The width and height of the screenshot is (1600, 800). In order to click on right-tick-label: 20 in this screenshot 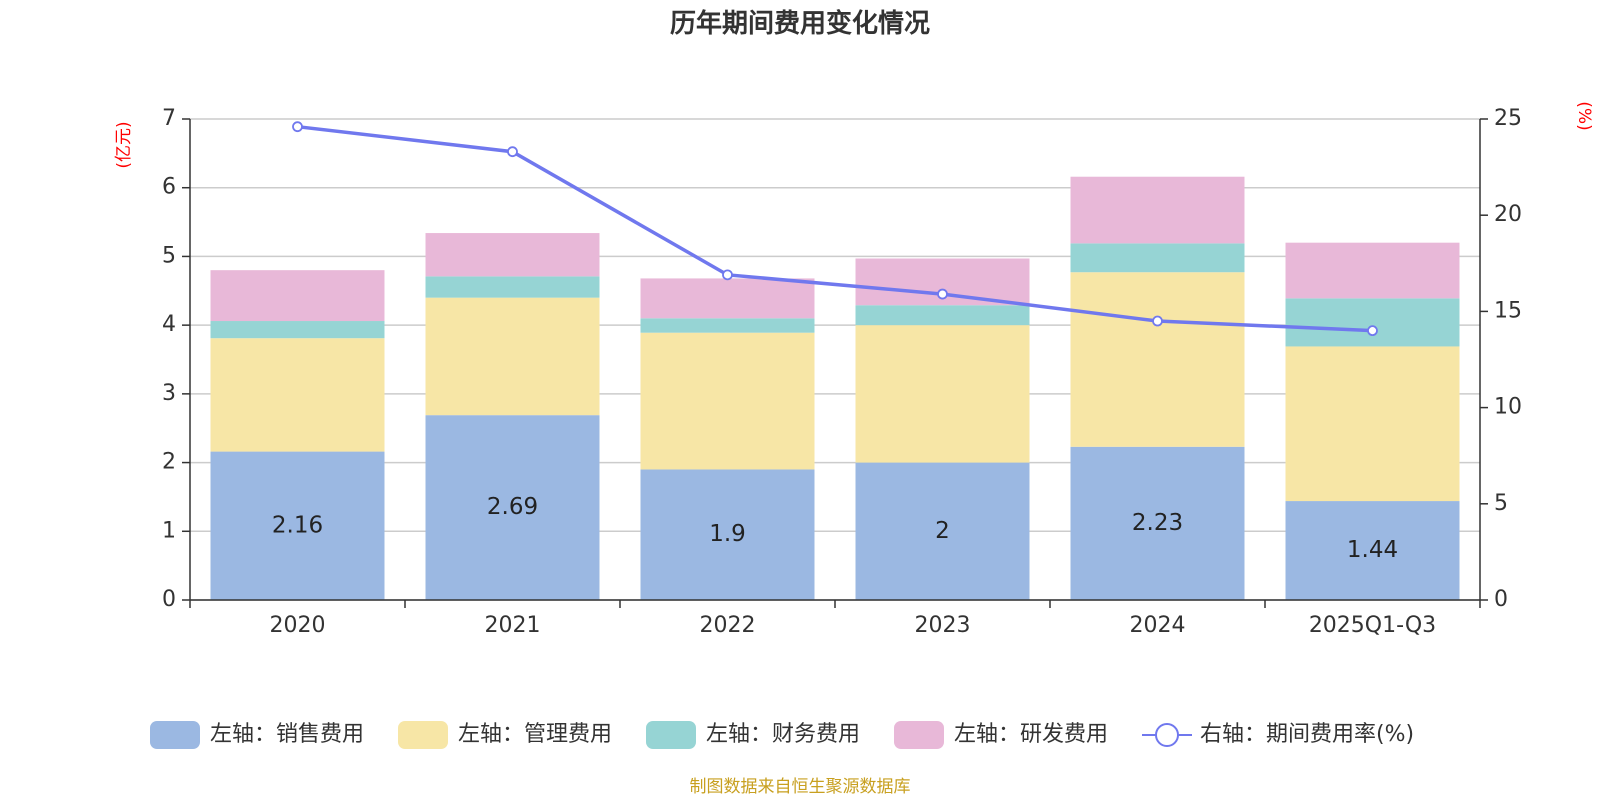, I will do `click(1508, 214)`.